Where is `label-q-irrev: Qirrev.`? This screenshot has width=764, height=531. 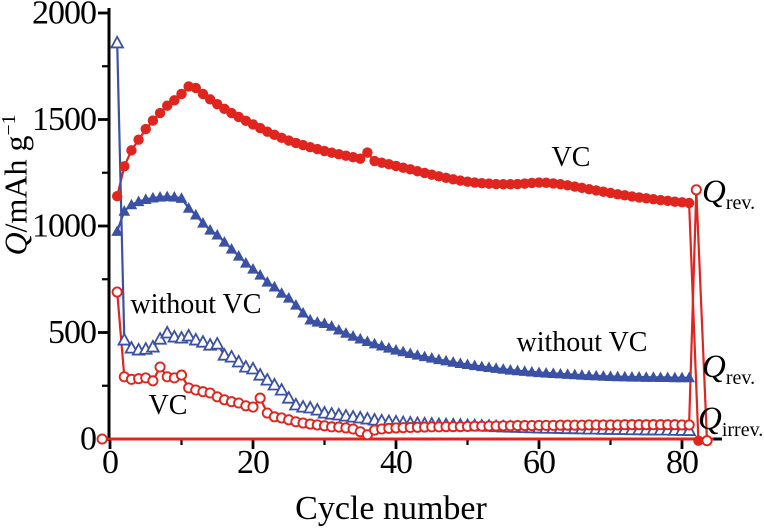
label-q-irrev: Qirrev. is located at coordinates (731, 421).